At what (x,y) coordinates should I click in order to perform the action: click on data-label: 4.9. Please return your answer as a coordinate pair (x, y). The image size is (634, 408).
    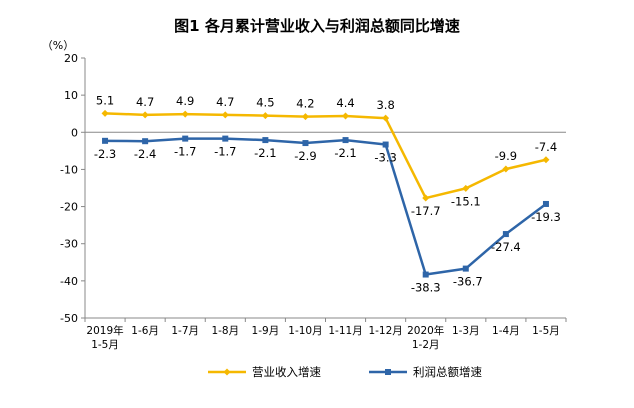
    Looking at the image, I should click on (185, 101).